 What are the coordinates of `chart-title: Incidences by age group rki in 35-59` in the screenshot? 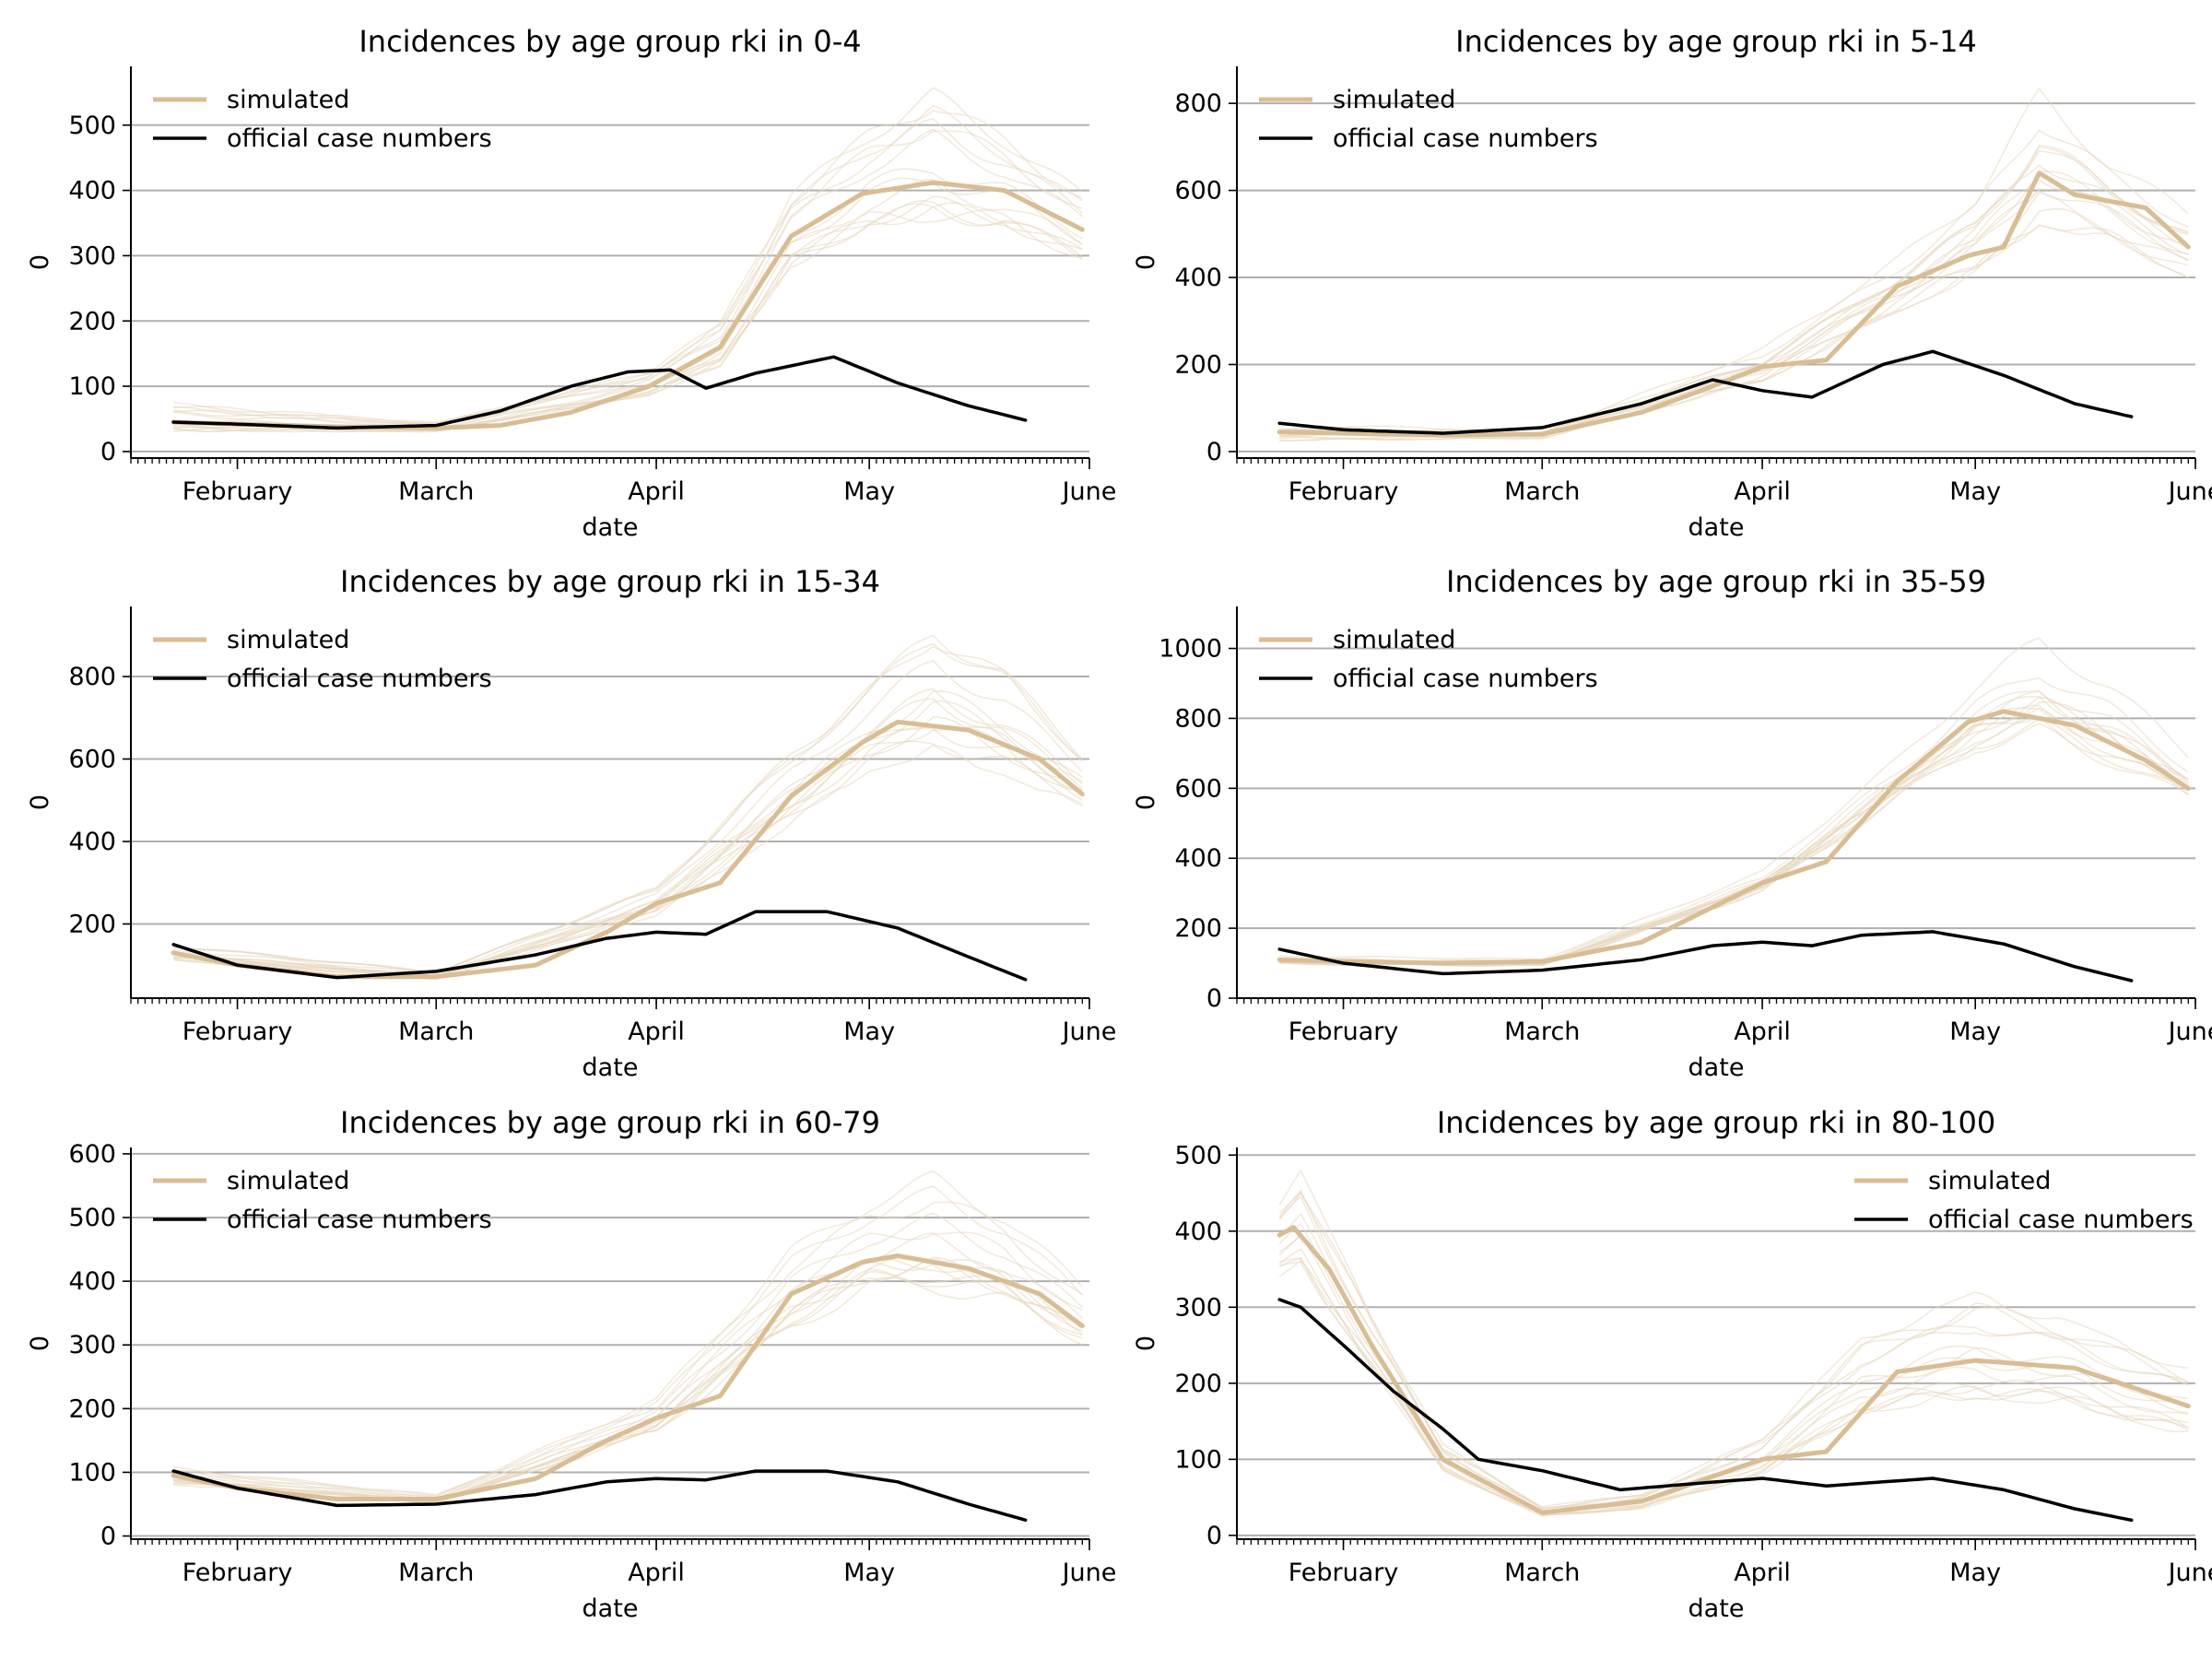 It's located at (1716, 581).